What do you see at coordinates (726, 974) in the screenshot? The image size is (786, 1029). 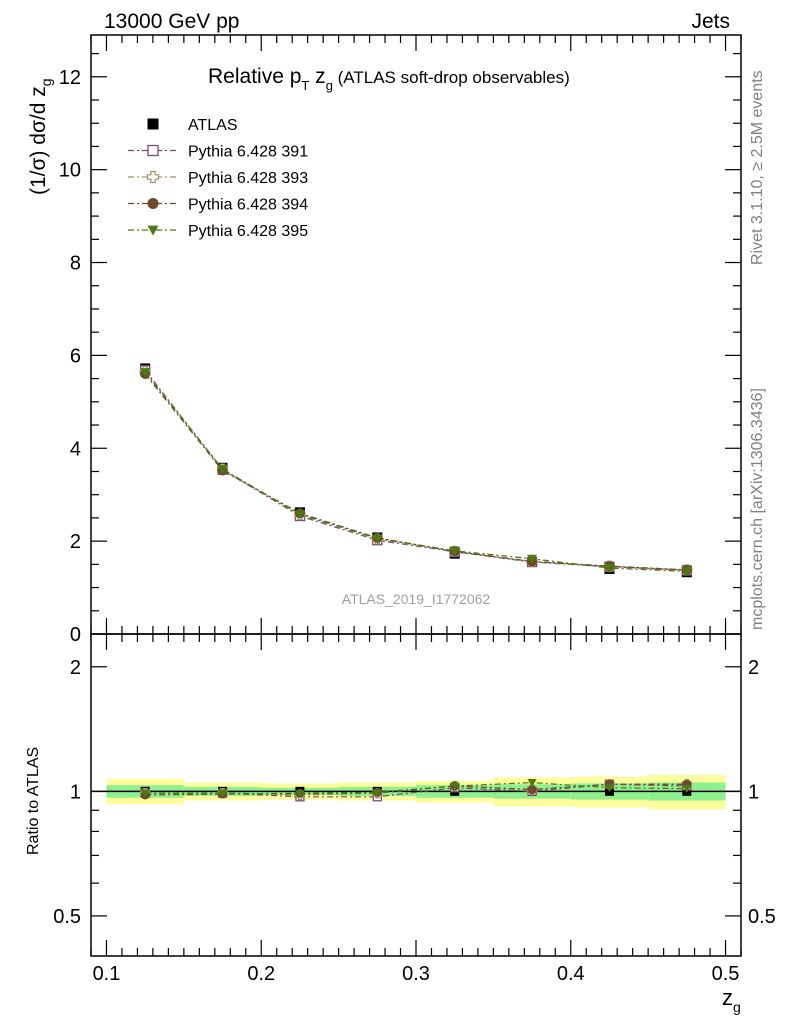 I see `x-tick-label: 0.5` at bounding box center [726, 974].